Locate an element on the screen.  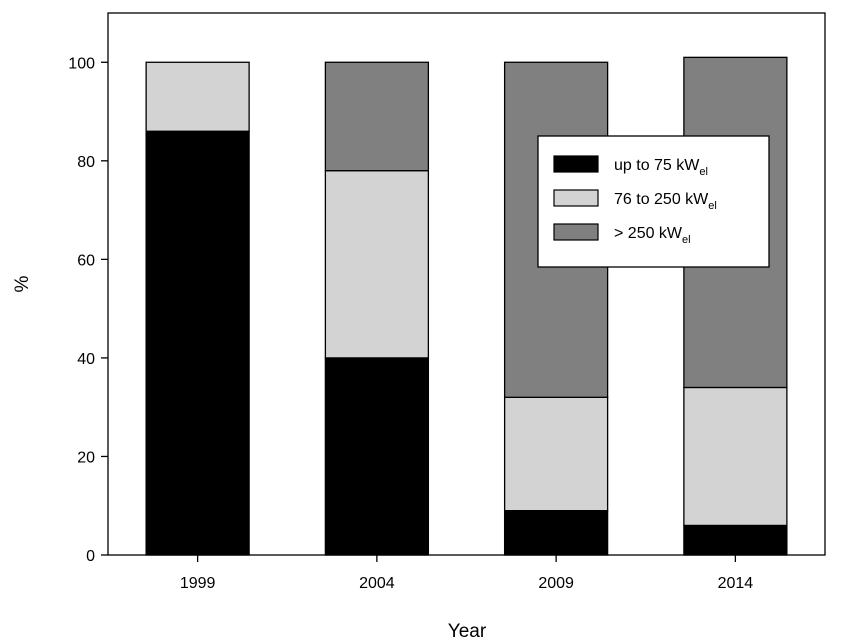
y-axis: 0 20 40 60 80 100 is located at coordinates (88, 310).